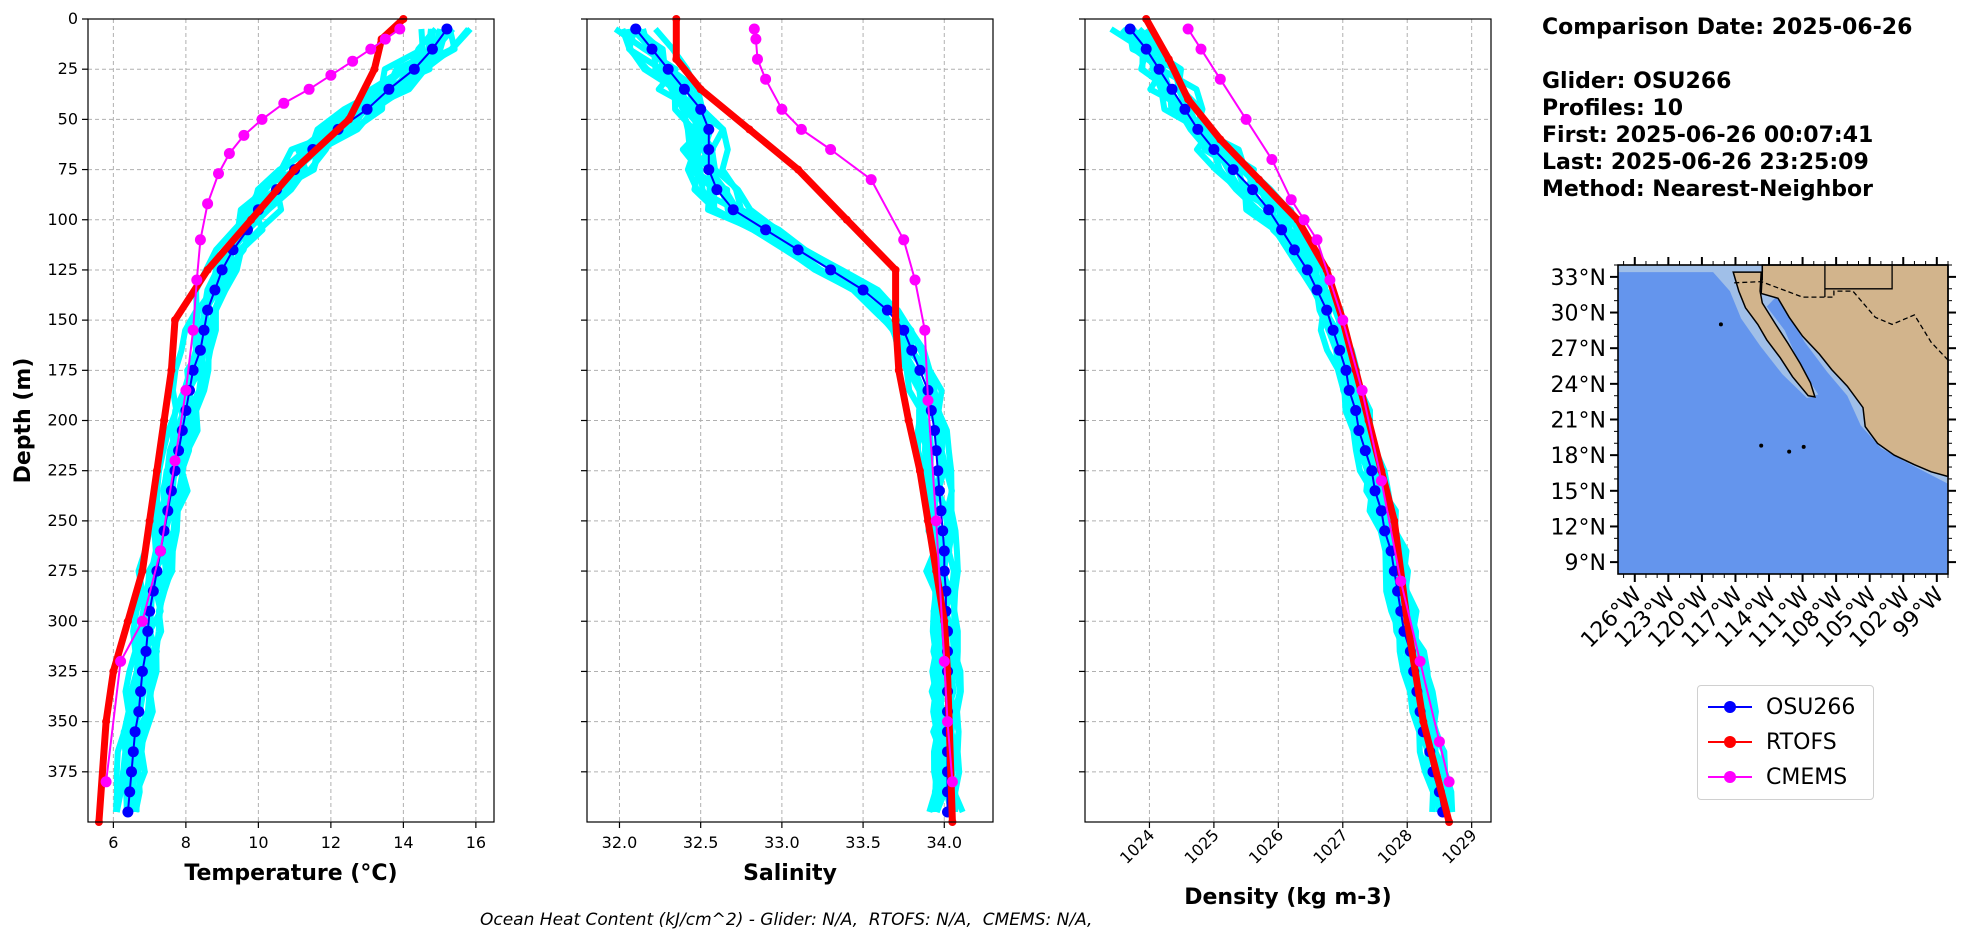  I want to click on x-tick-label: 12, so click(331, 842).